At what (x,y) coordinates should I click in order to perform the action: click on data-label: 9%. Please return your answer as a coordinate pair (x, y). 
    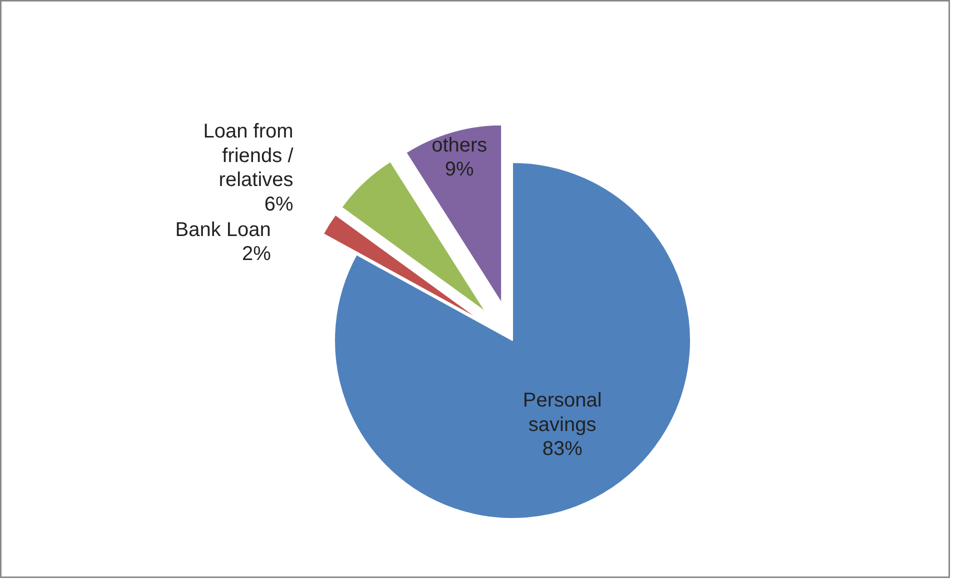
    Looking at the image, I should click on (459, 169).